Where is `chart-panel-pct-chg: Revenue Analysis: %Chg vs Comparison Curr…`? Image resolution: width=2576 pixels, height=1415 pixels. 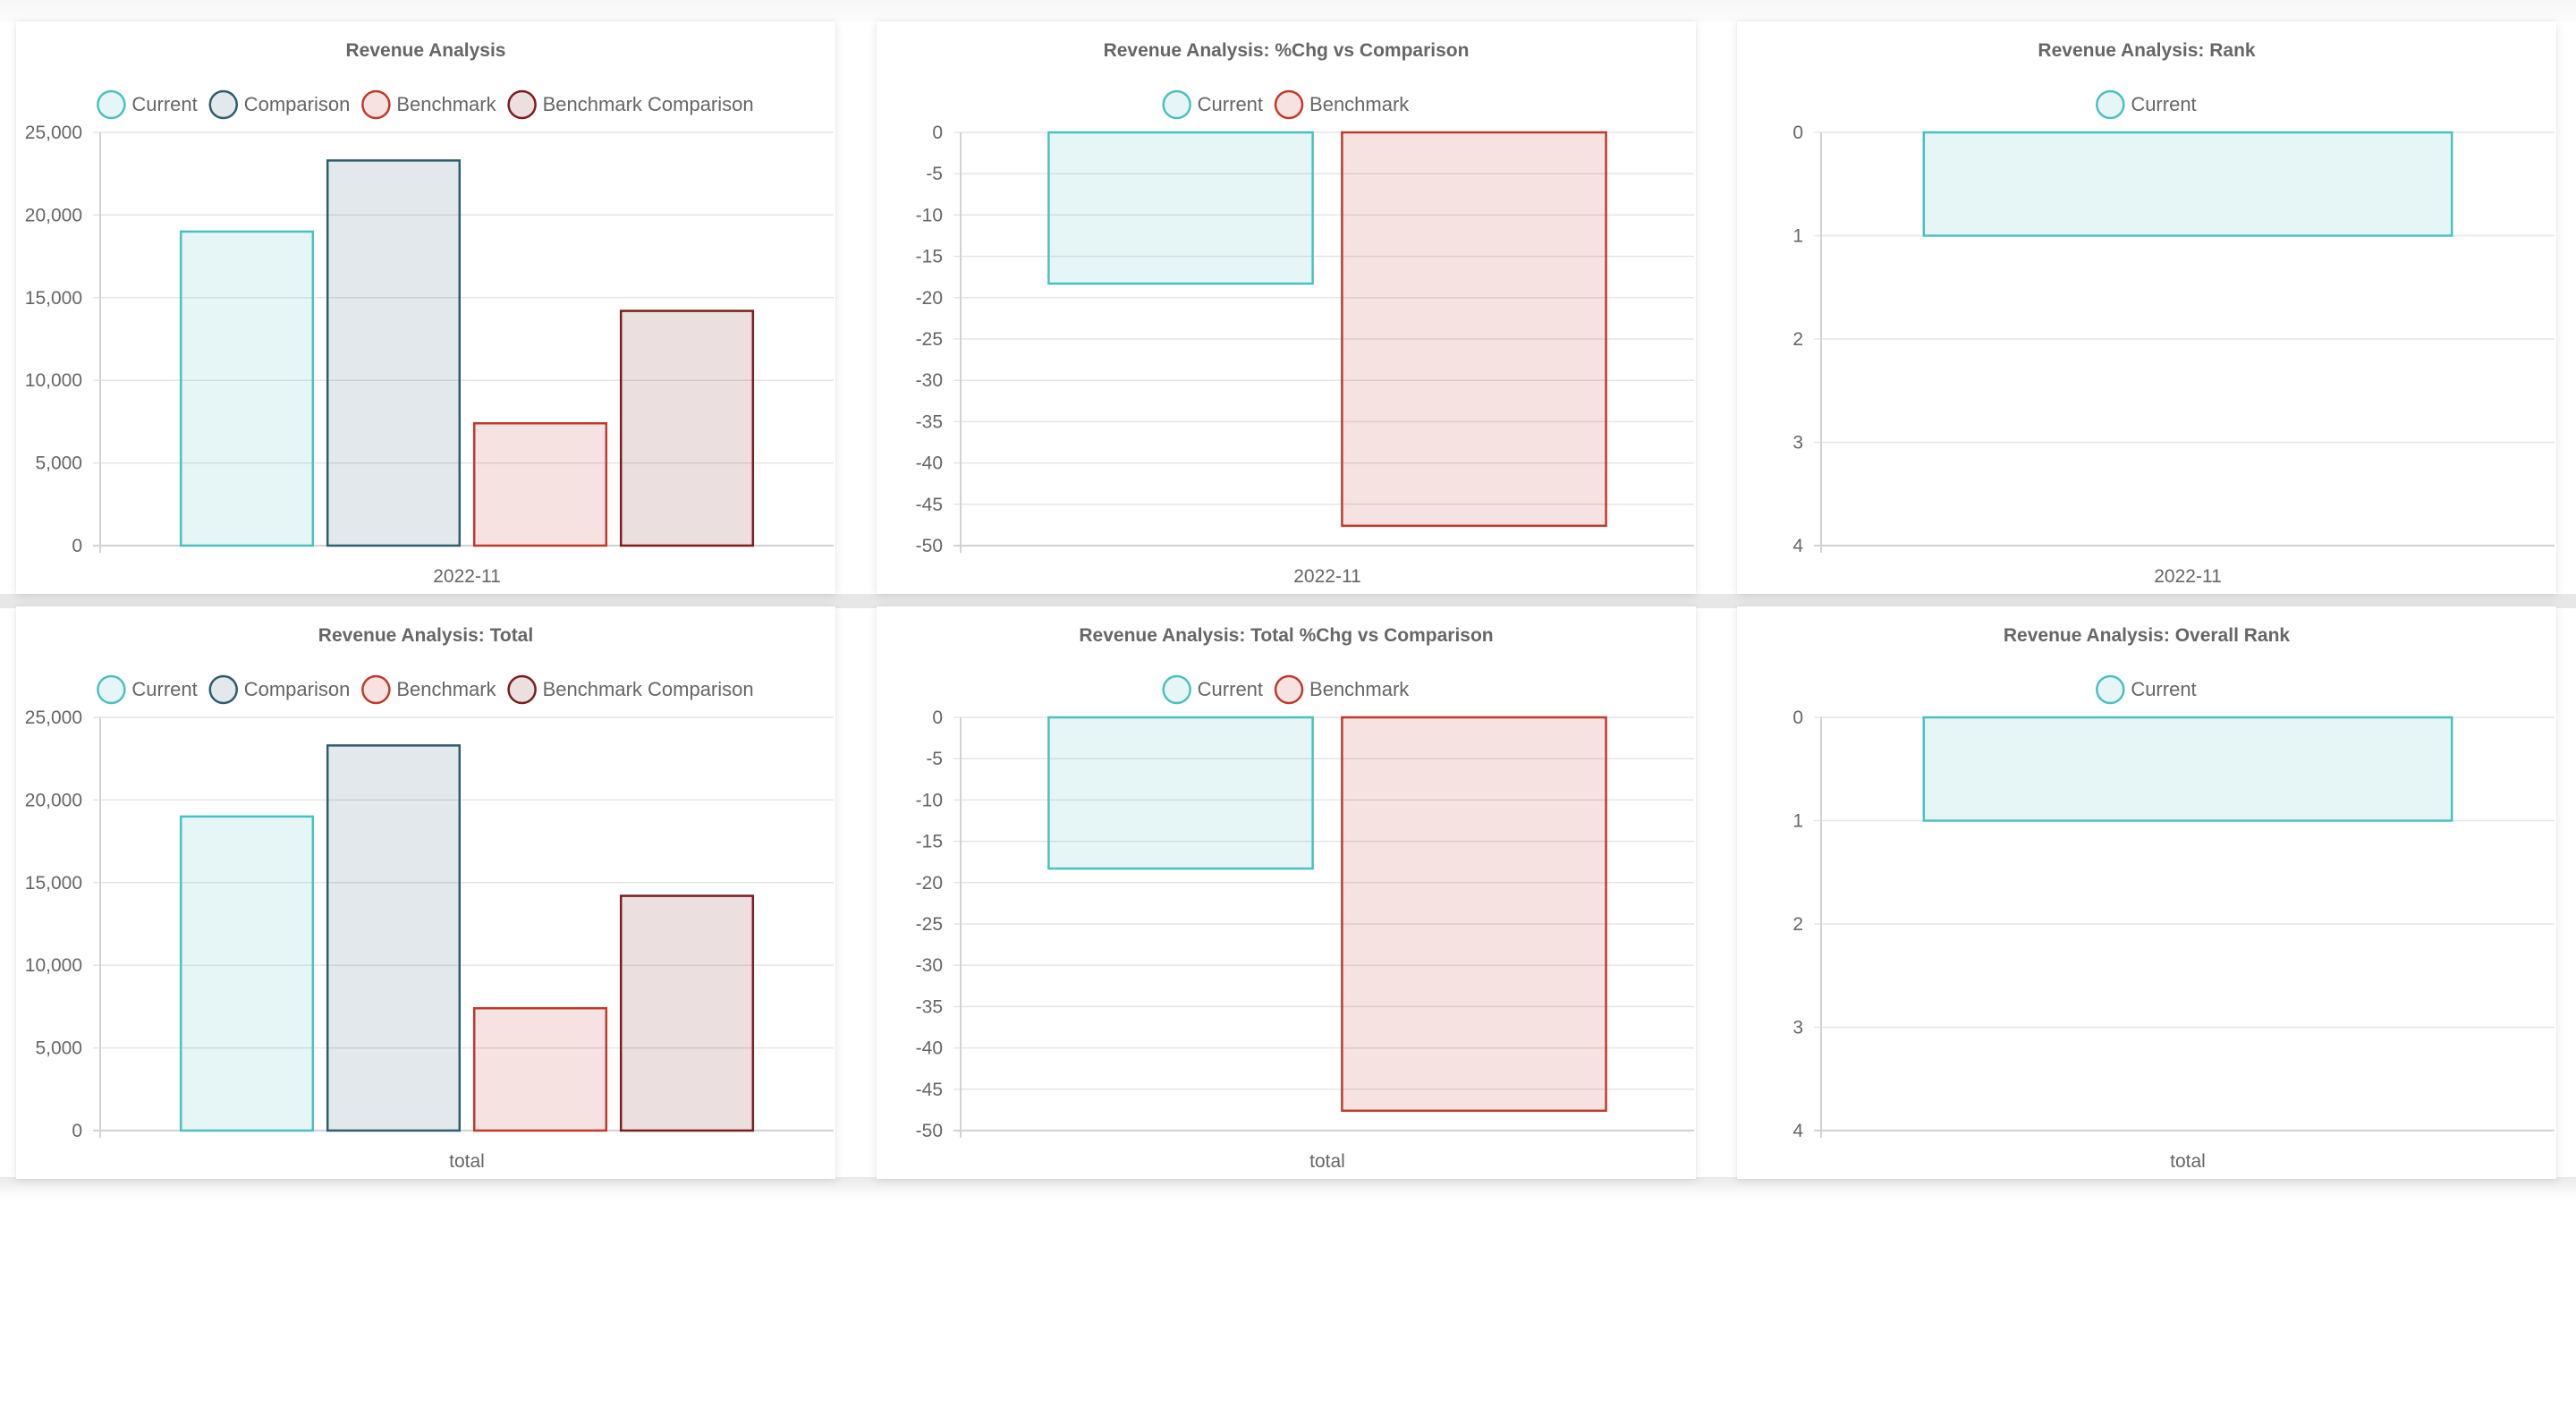
chart-panel-pct-chg: Revenue Analysis: %Chg vs Comparison Curr… is located at coordinates (1286, 307).